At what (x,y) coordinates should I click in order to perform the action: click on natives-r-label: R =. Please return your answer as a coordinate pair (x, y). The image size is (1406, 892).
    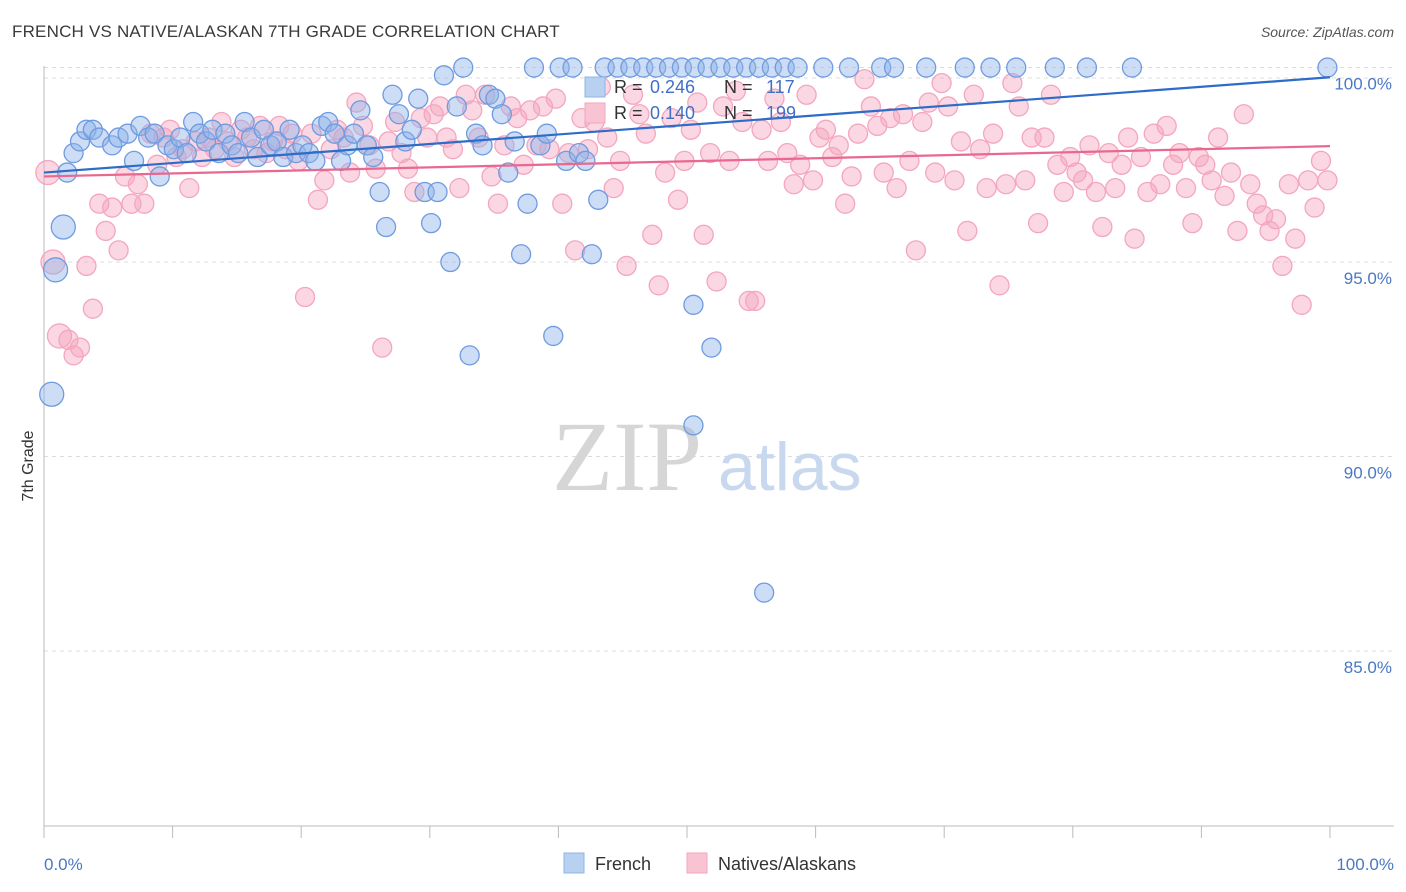
    Looking at the image, I should click on (628, 113).